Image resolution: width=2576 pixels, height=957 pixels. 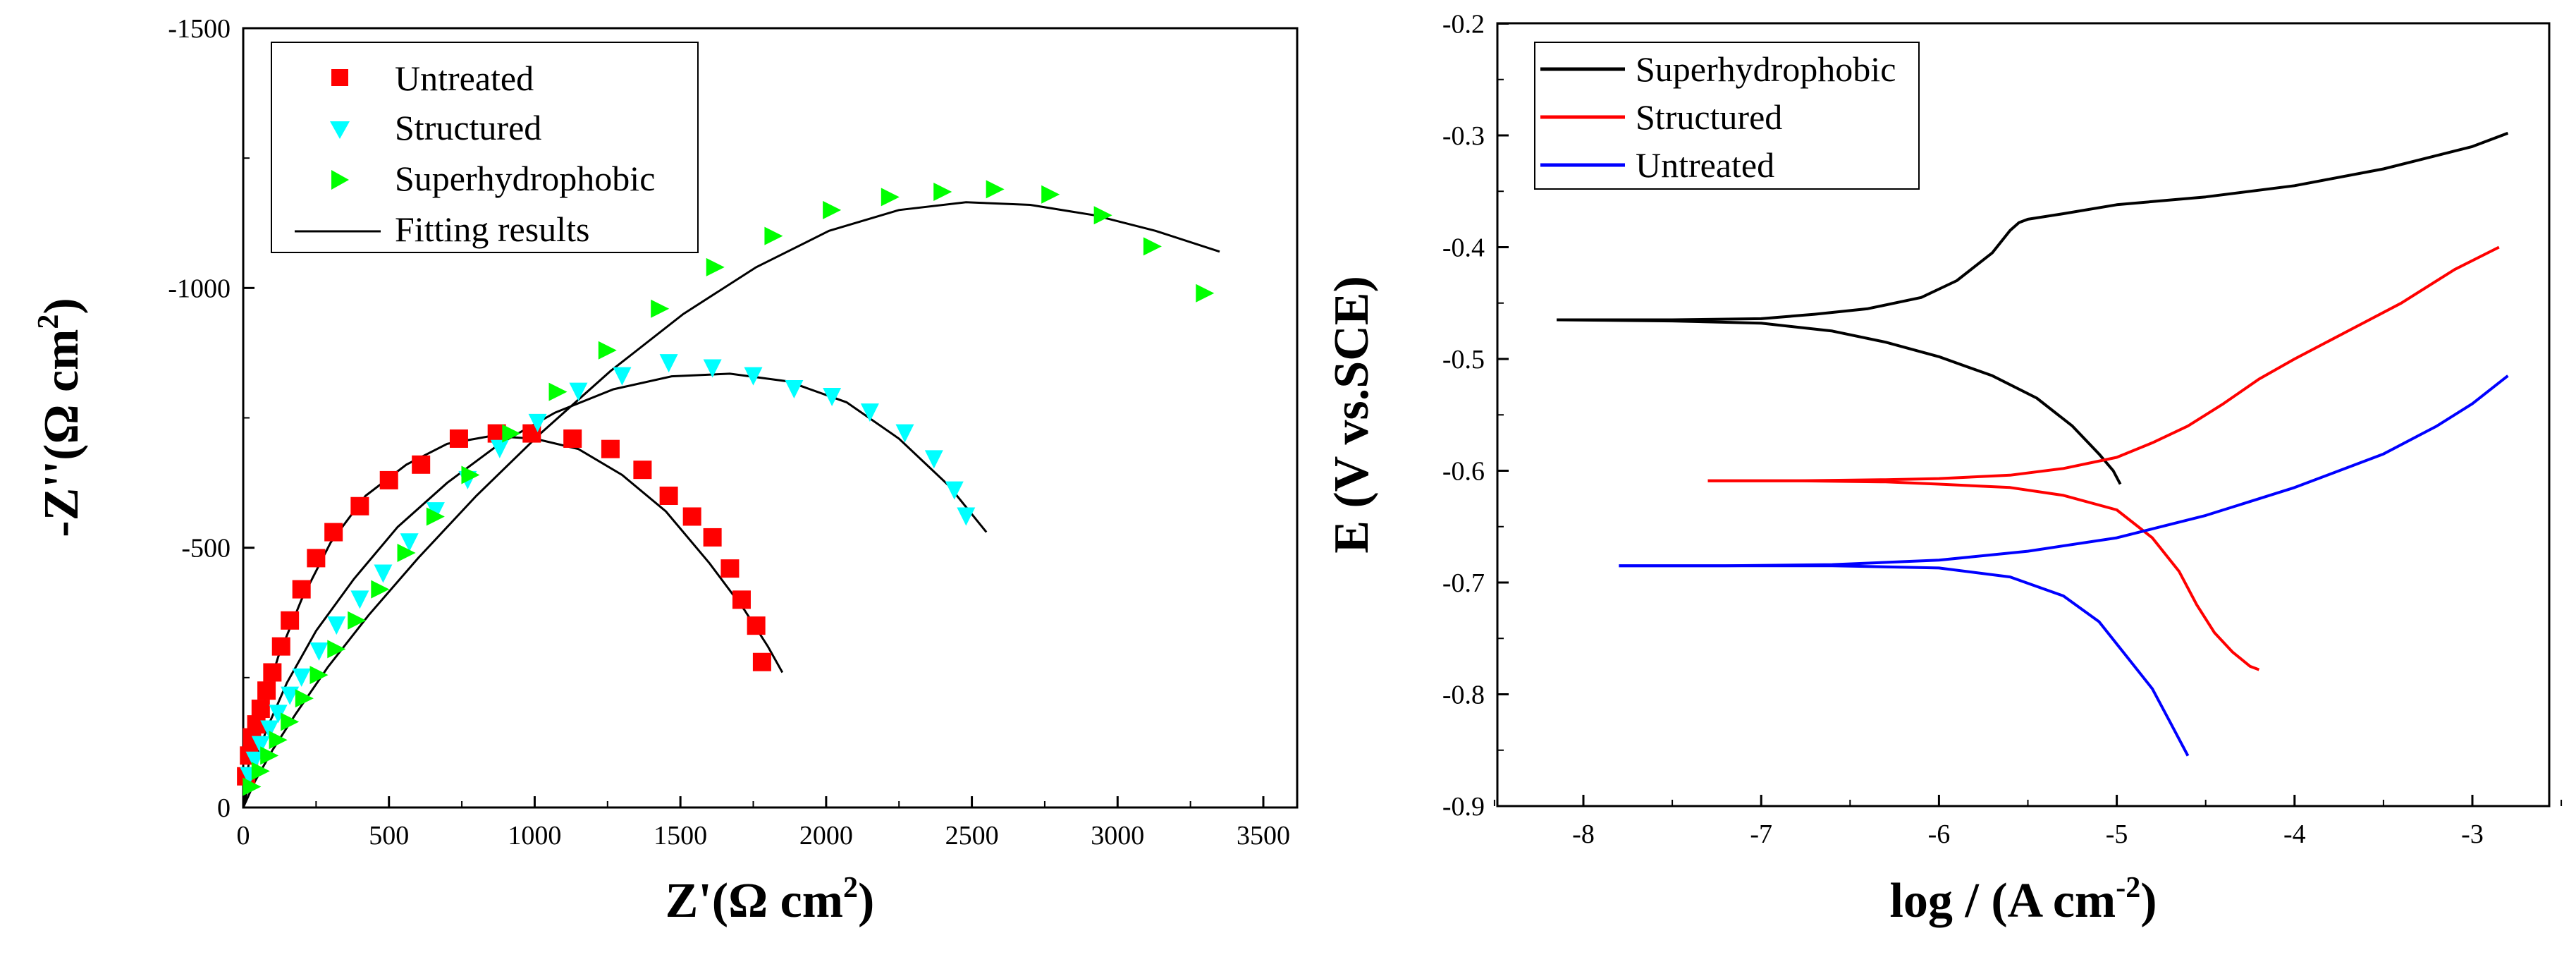 I want to click on x-tick-label: -5, so click(x=2117, y=834).